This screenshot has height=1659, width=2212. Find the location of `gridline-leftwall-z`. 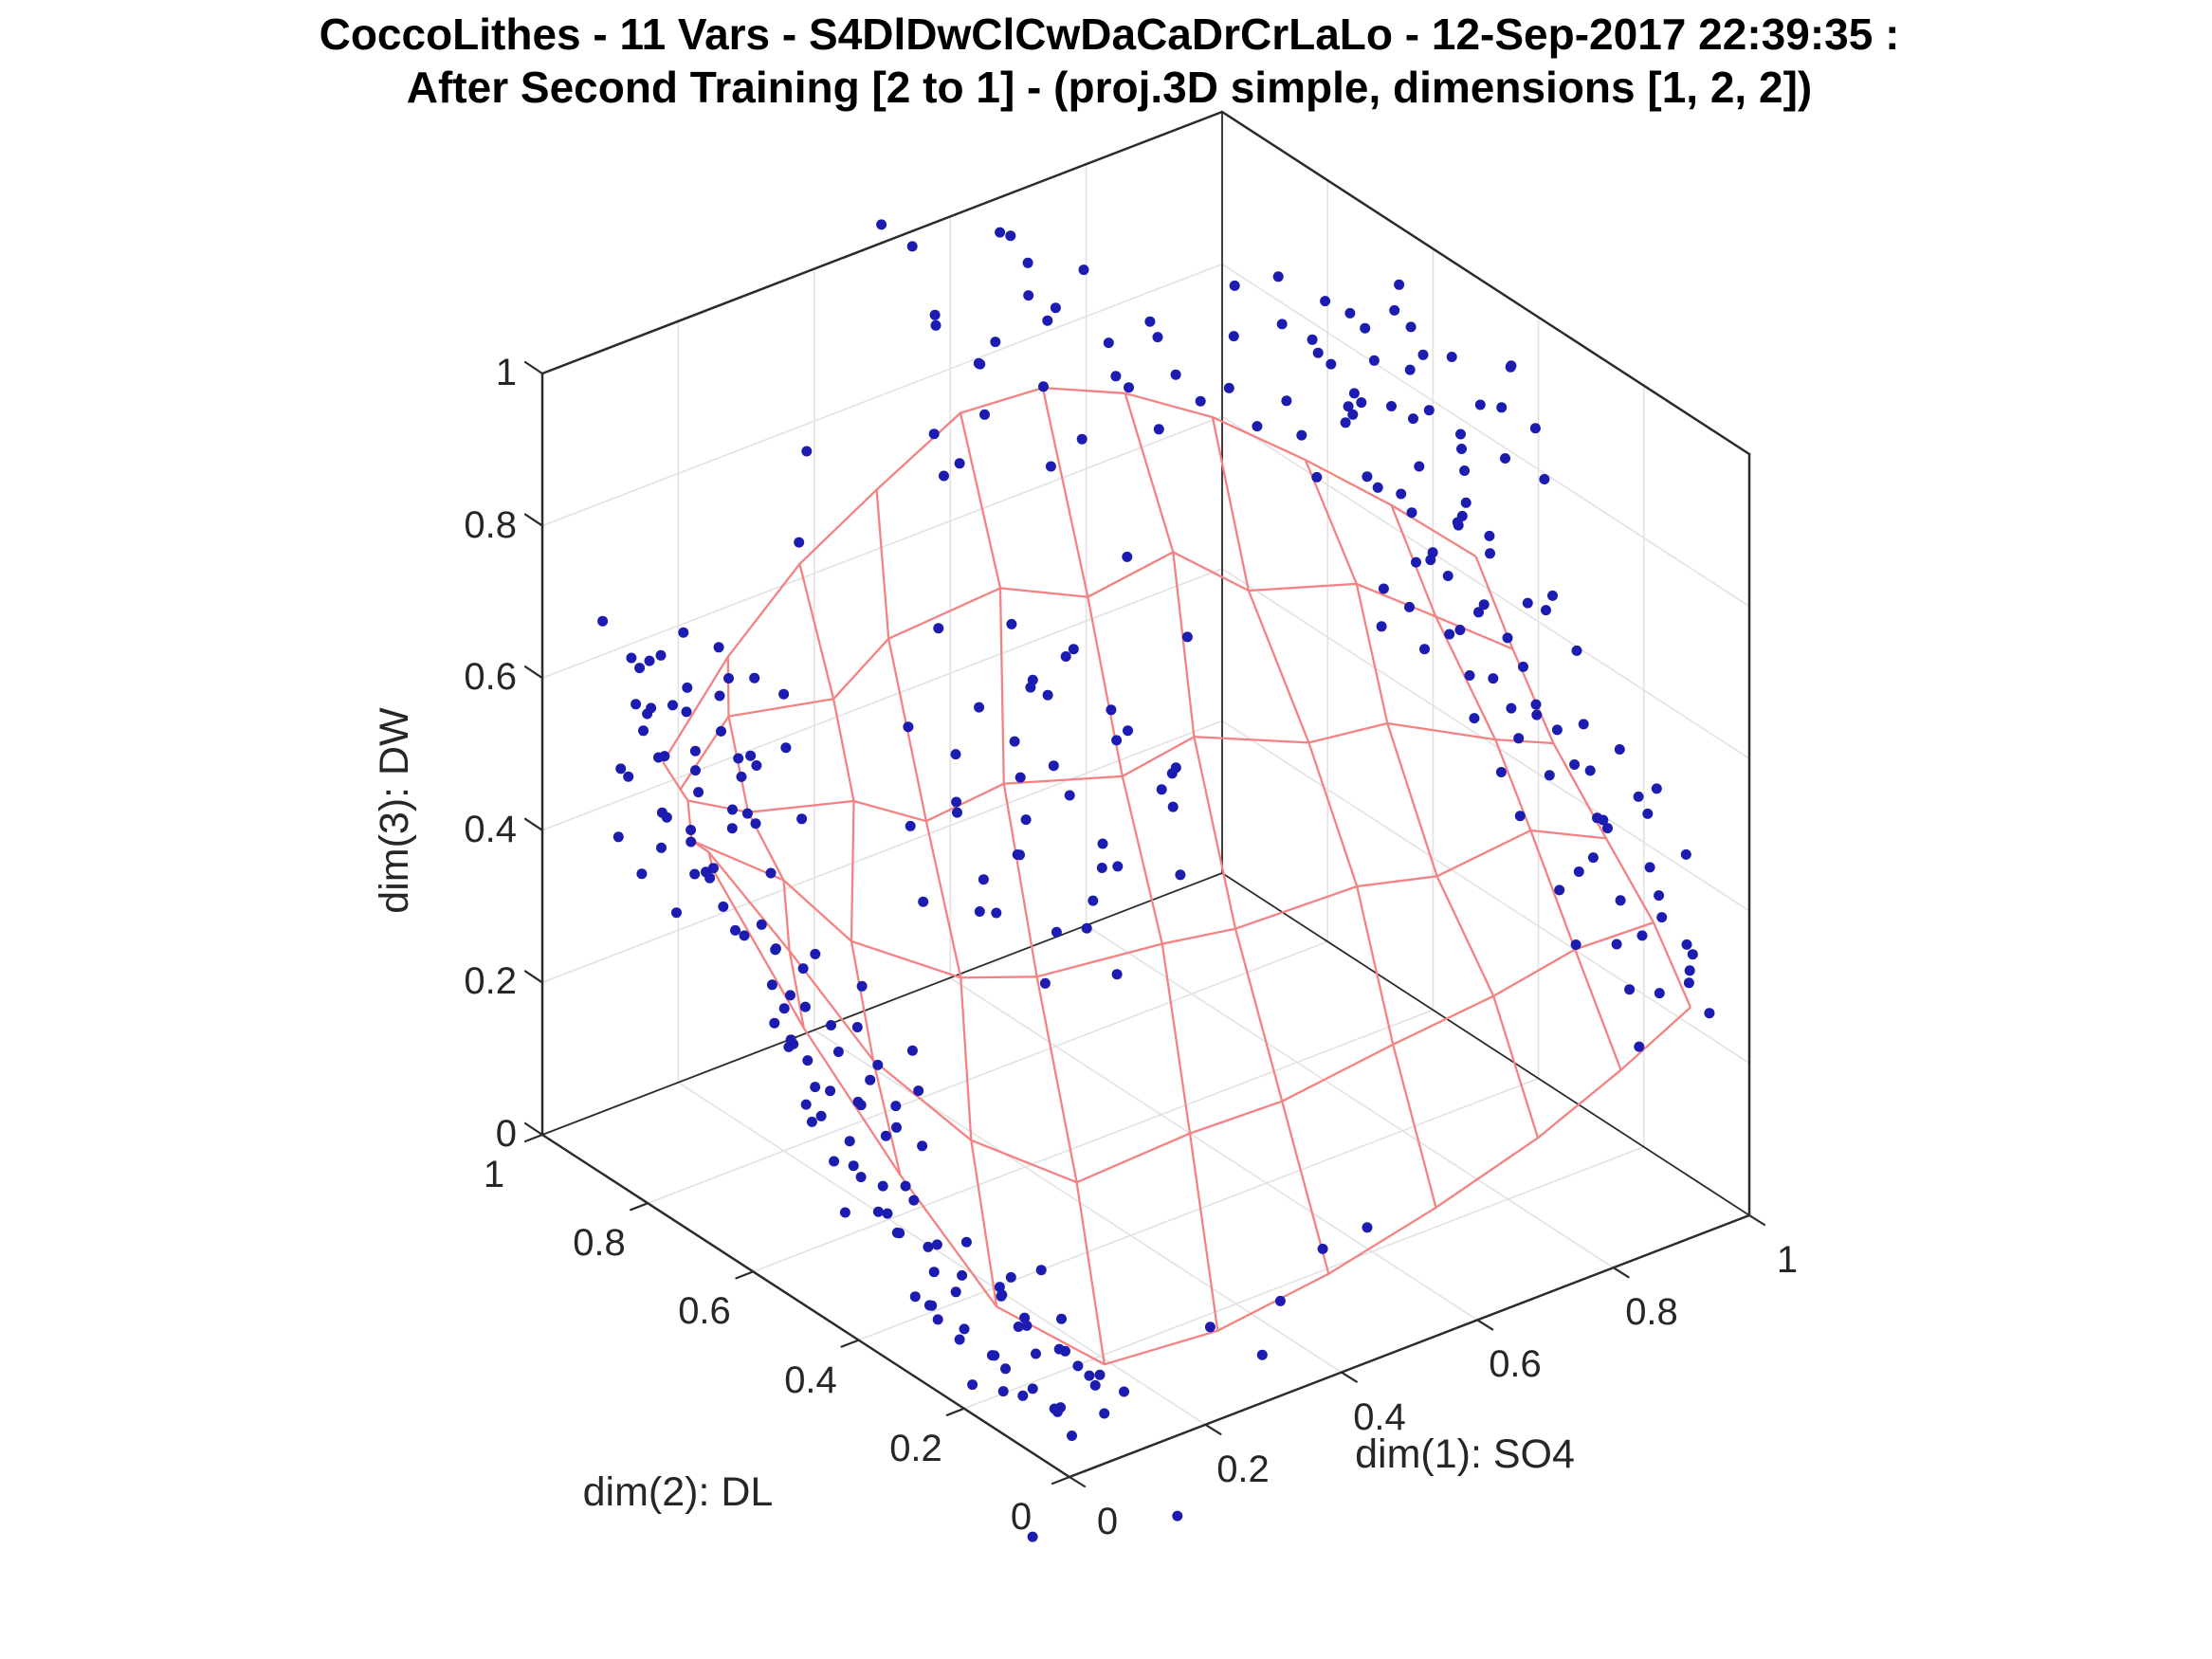

gridline-leftwall-z is located at coordinates (882, 852).